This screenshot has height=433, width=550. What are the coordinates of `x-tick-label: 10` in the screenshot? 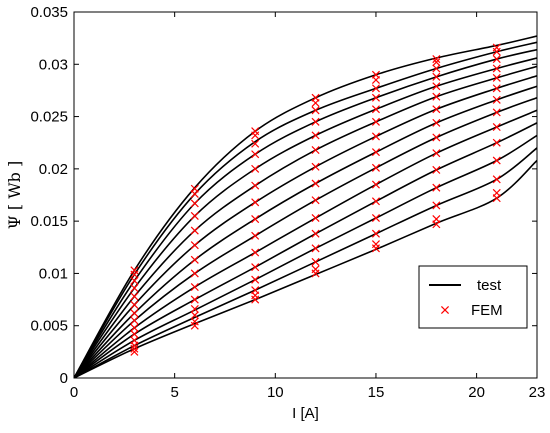 It's located at (275, 392).